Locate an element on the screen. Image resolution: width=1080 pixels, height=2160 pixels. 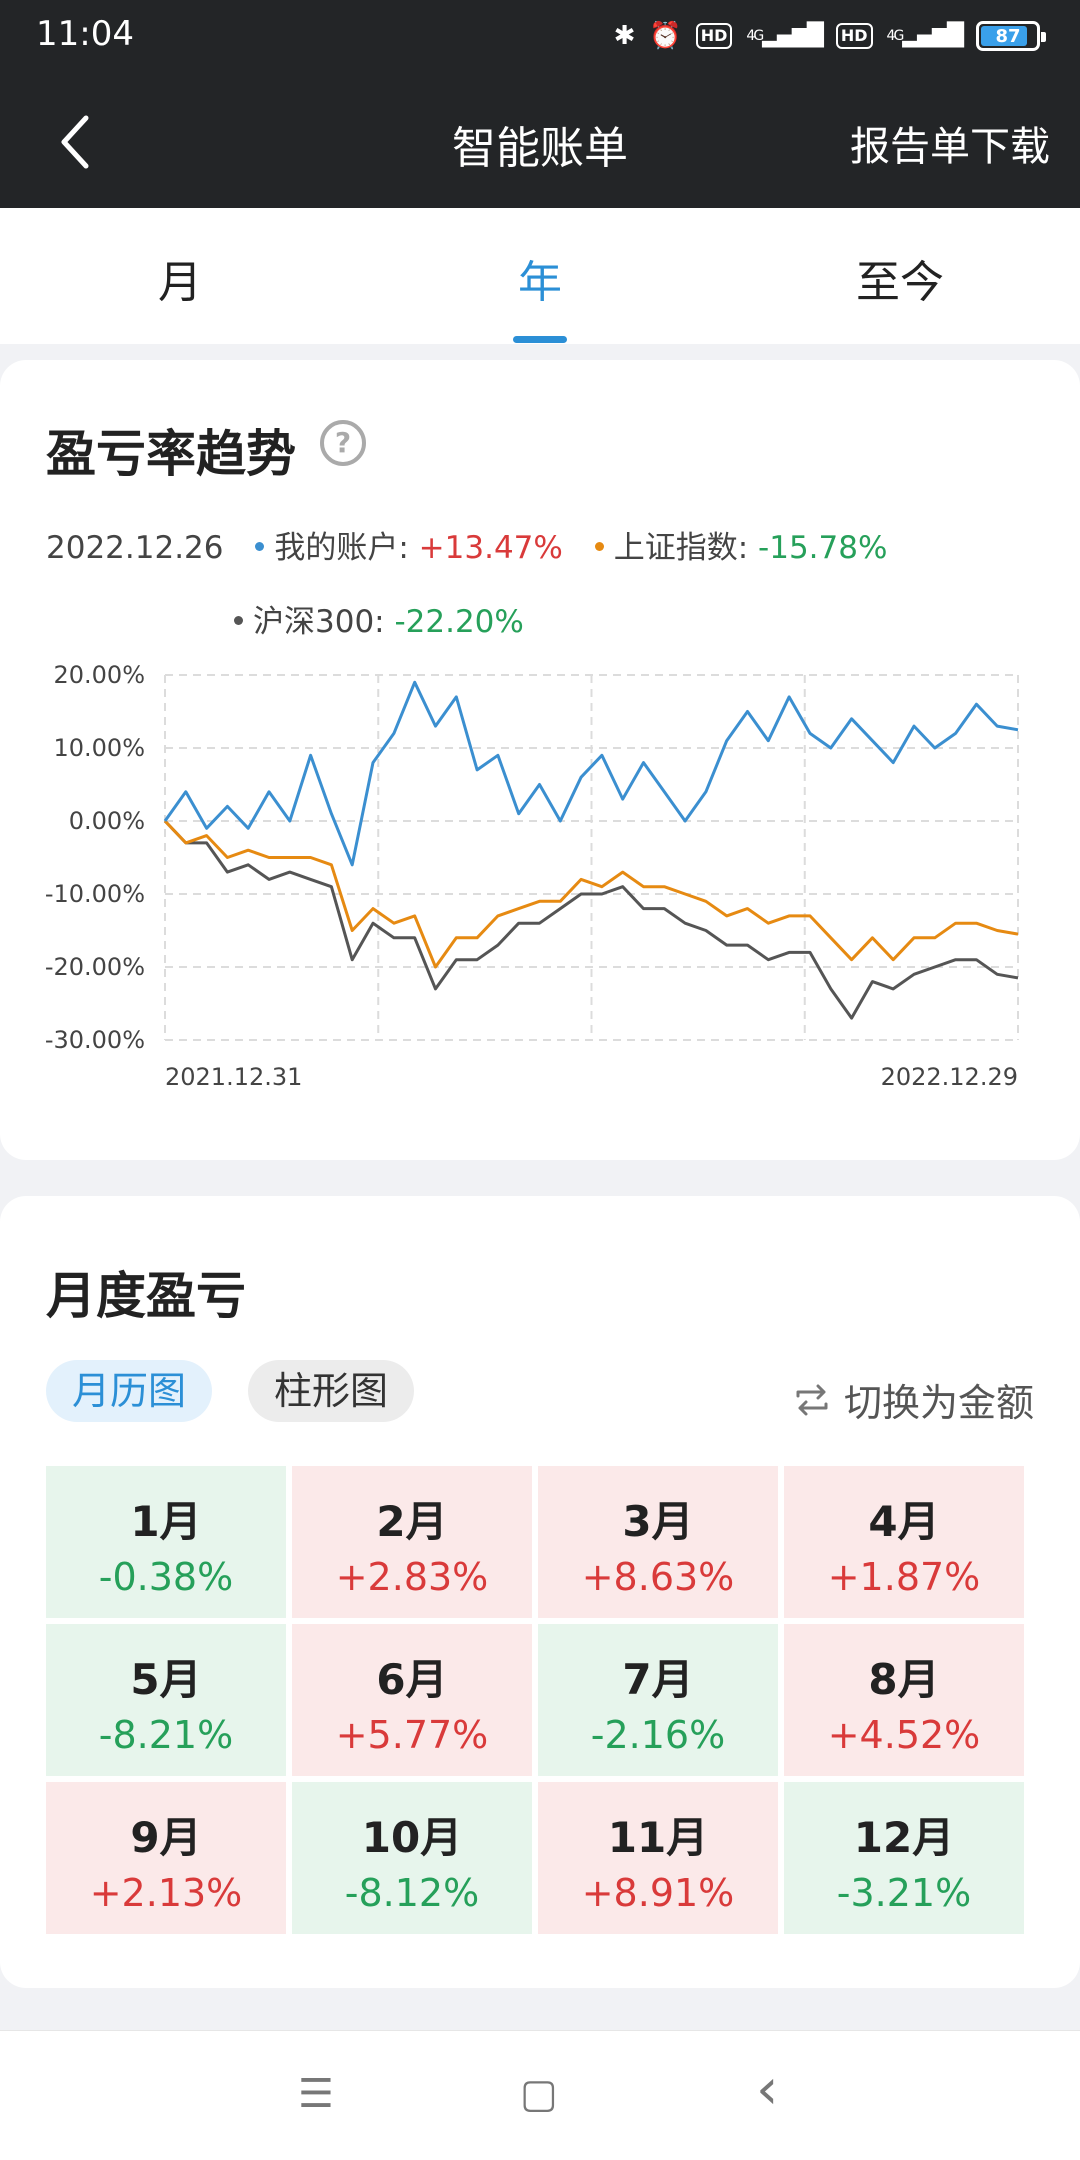
page-title: 智能账单 is located at coordinates (540, 148).